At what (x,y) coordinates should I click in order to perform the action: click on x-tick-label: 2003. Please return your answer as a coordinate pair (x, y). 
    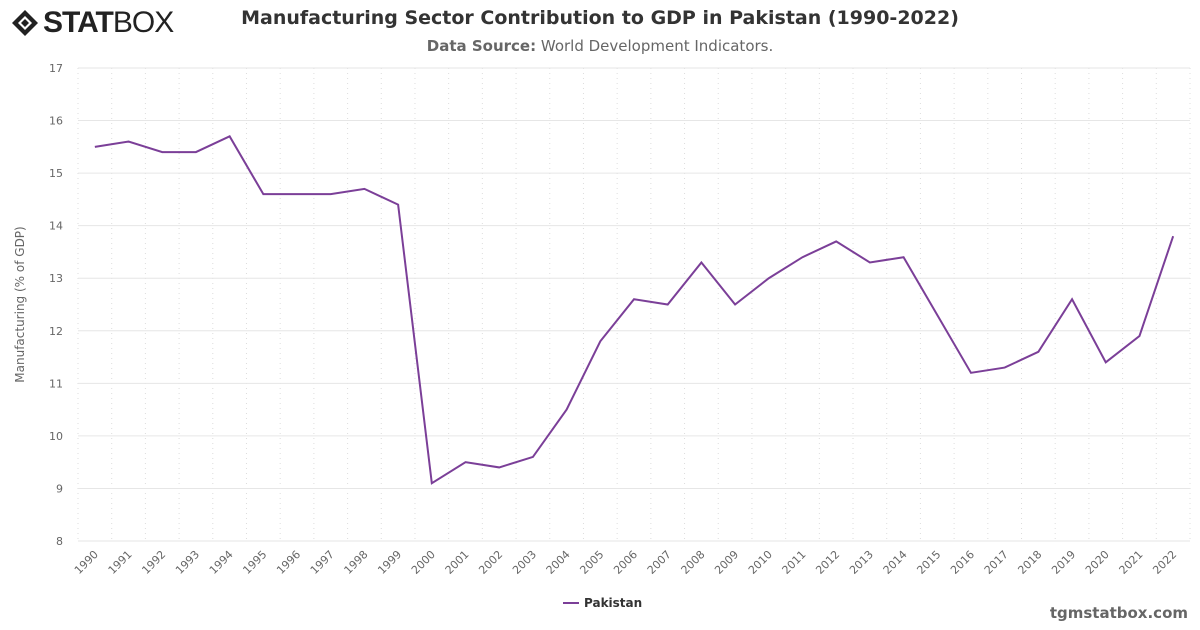
    Looking at the image, I should click on (524, 562).